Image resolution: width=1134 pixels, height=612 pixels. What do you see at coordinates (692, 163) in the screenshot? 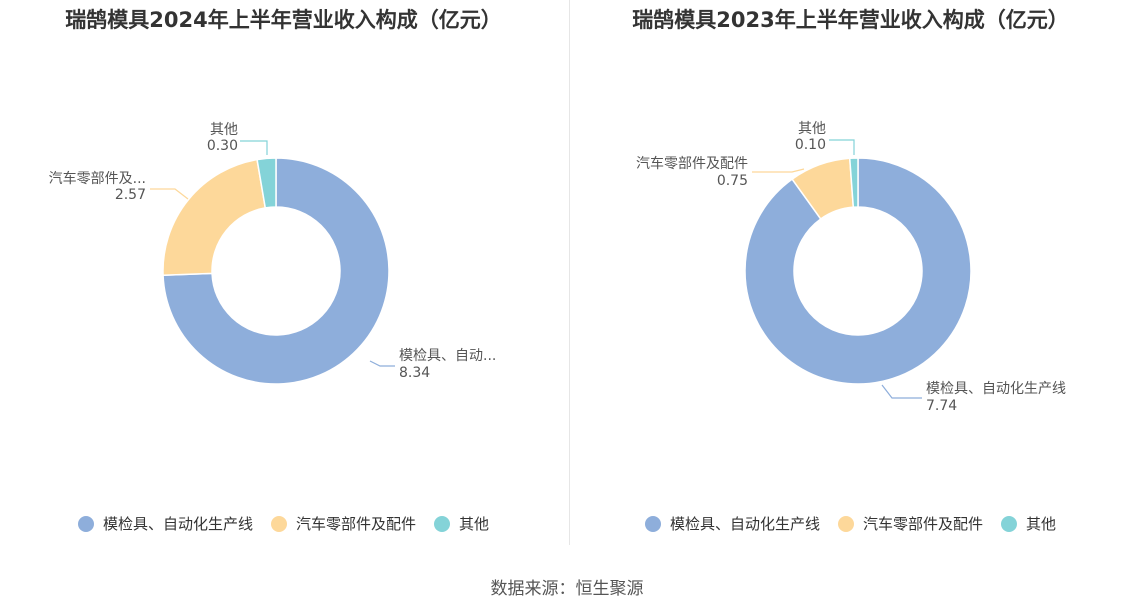
I see `slice-name-label: 汽车零部件及配件` at bounding box center [692, 163].